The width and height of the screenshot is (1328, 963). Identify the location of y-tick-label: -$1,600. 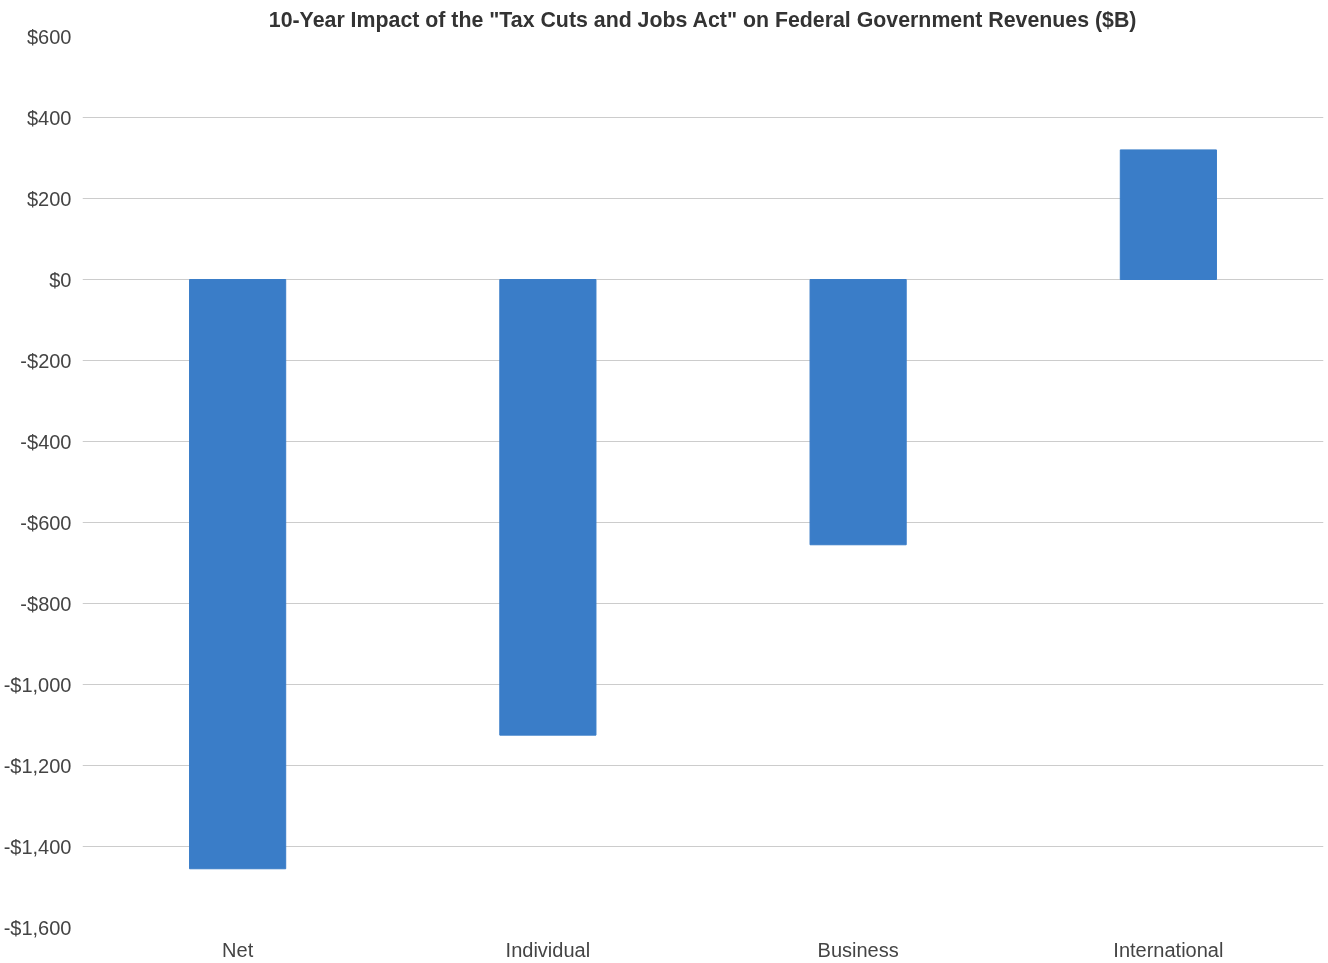
(37, 927).